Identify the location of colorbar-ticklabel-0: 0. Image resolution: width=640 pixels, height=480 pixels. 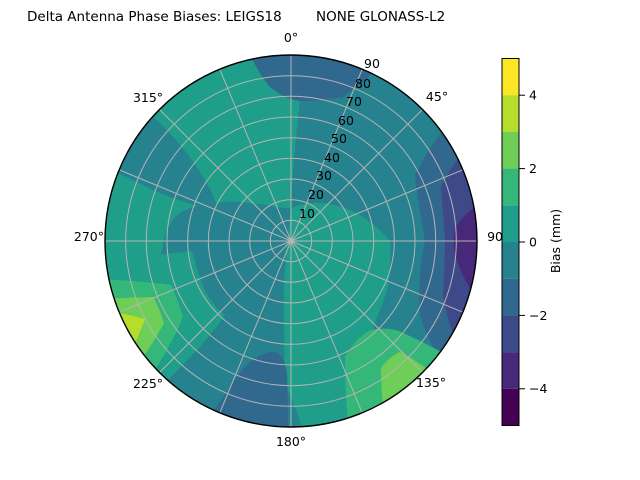
(533, 241).